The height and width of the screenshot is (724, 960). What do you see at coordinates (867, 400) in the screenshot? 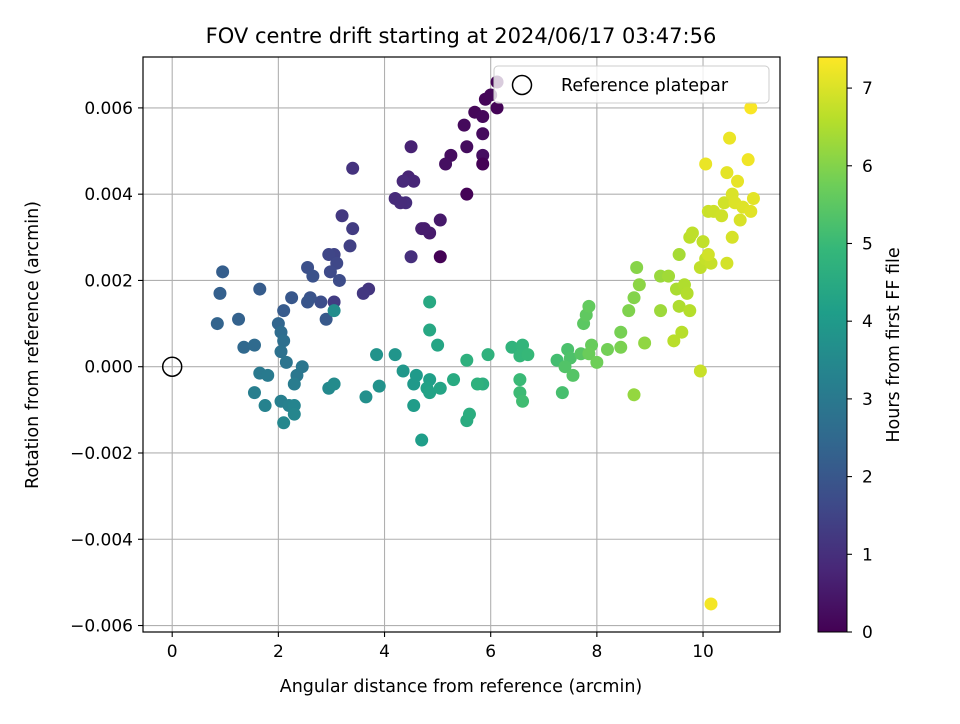
I see `colorbar-tick-label: 3` at bounding box center [867, 400].